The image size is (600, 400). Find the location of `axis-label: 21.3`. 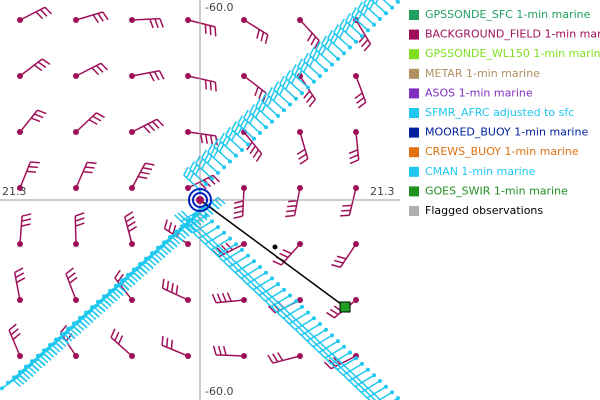

axis-label: 21.3 is located at coordinates (14, 191).